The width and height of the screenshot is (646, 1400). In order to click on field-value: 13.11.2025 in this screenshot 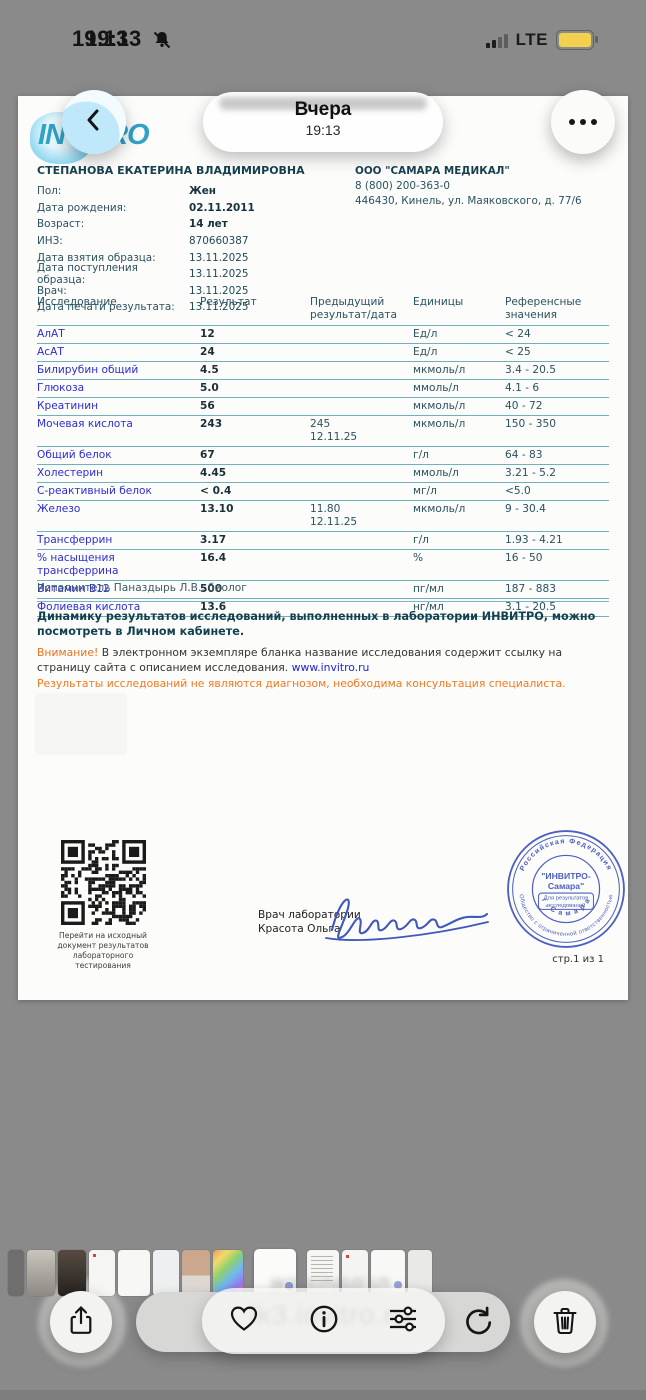, I will do `click(219, 257)`.